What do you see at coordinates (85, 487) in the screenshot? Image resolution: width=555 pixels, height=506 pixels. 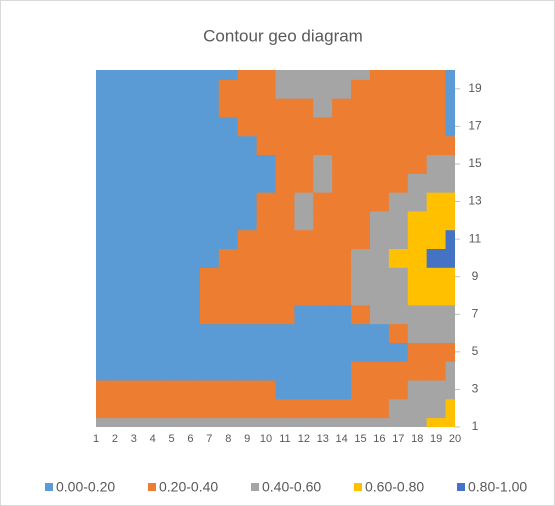 I see `legend-label: 0.00-0.20` at bounding box center [85, 487].